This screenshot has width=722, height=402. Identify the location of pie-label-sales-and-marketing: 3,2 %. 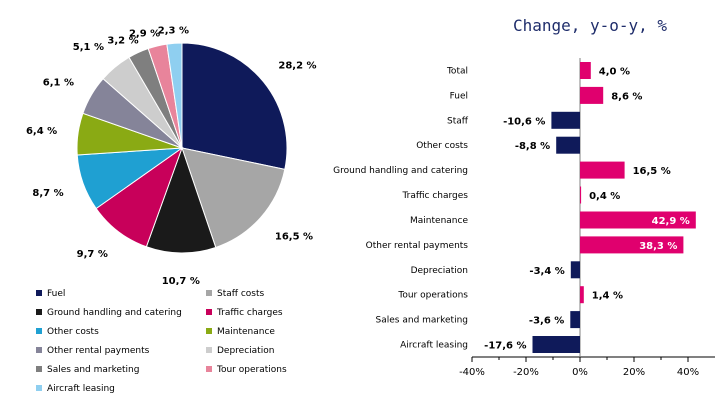
(122, 41).